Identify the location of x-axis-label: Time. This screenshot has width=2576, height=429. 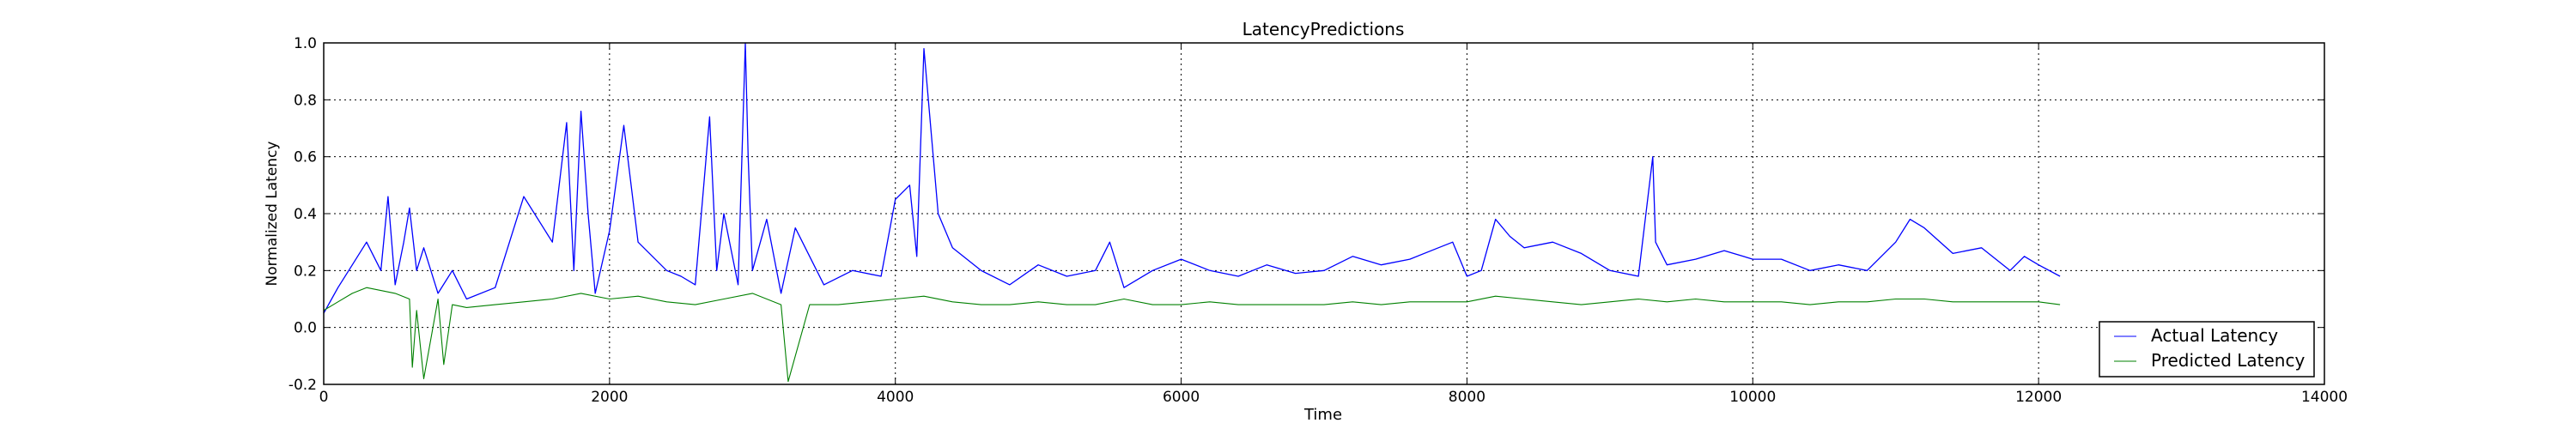
(1323, 415).